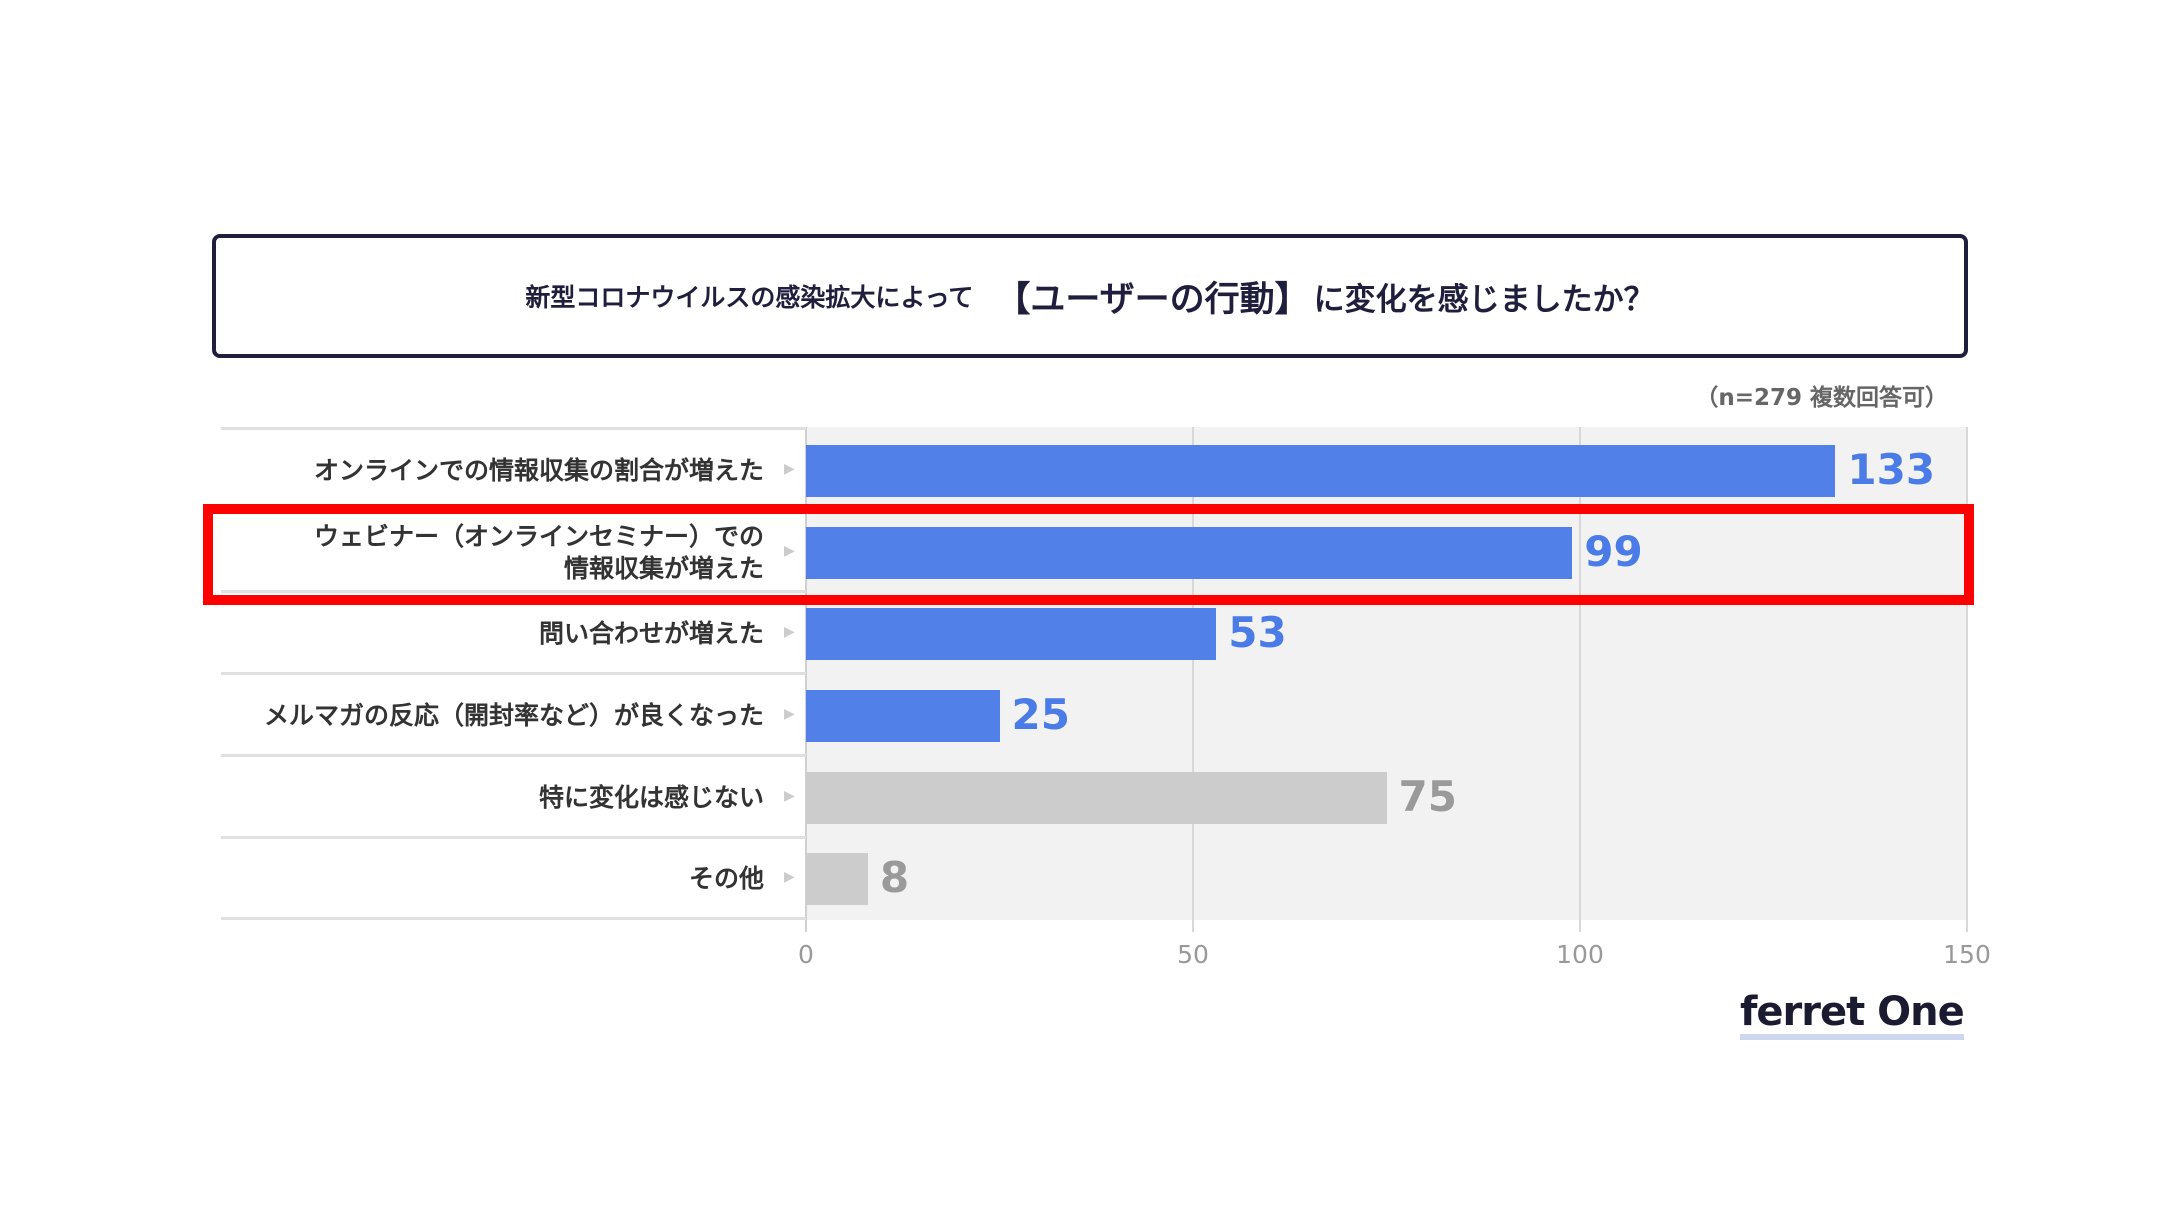 This screenshot has height=1224, width=2184. I want to click on category-label: メルマガの反応（開封率など）が良くなった, so click(484, 716).